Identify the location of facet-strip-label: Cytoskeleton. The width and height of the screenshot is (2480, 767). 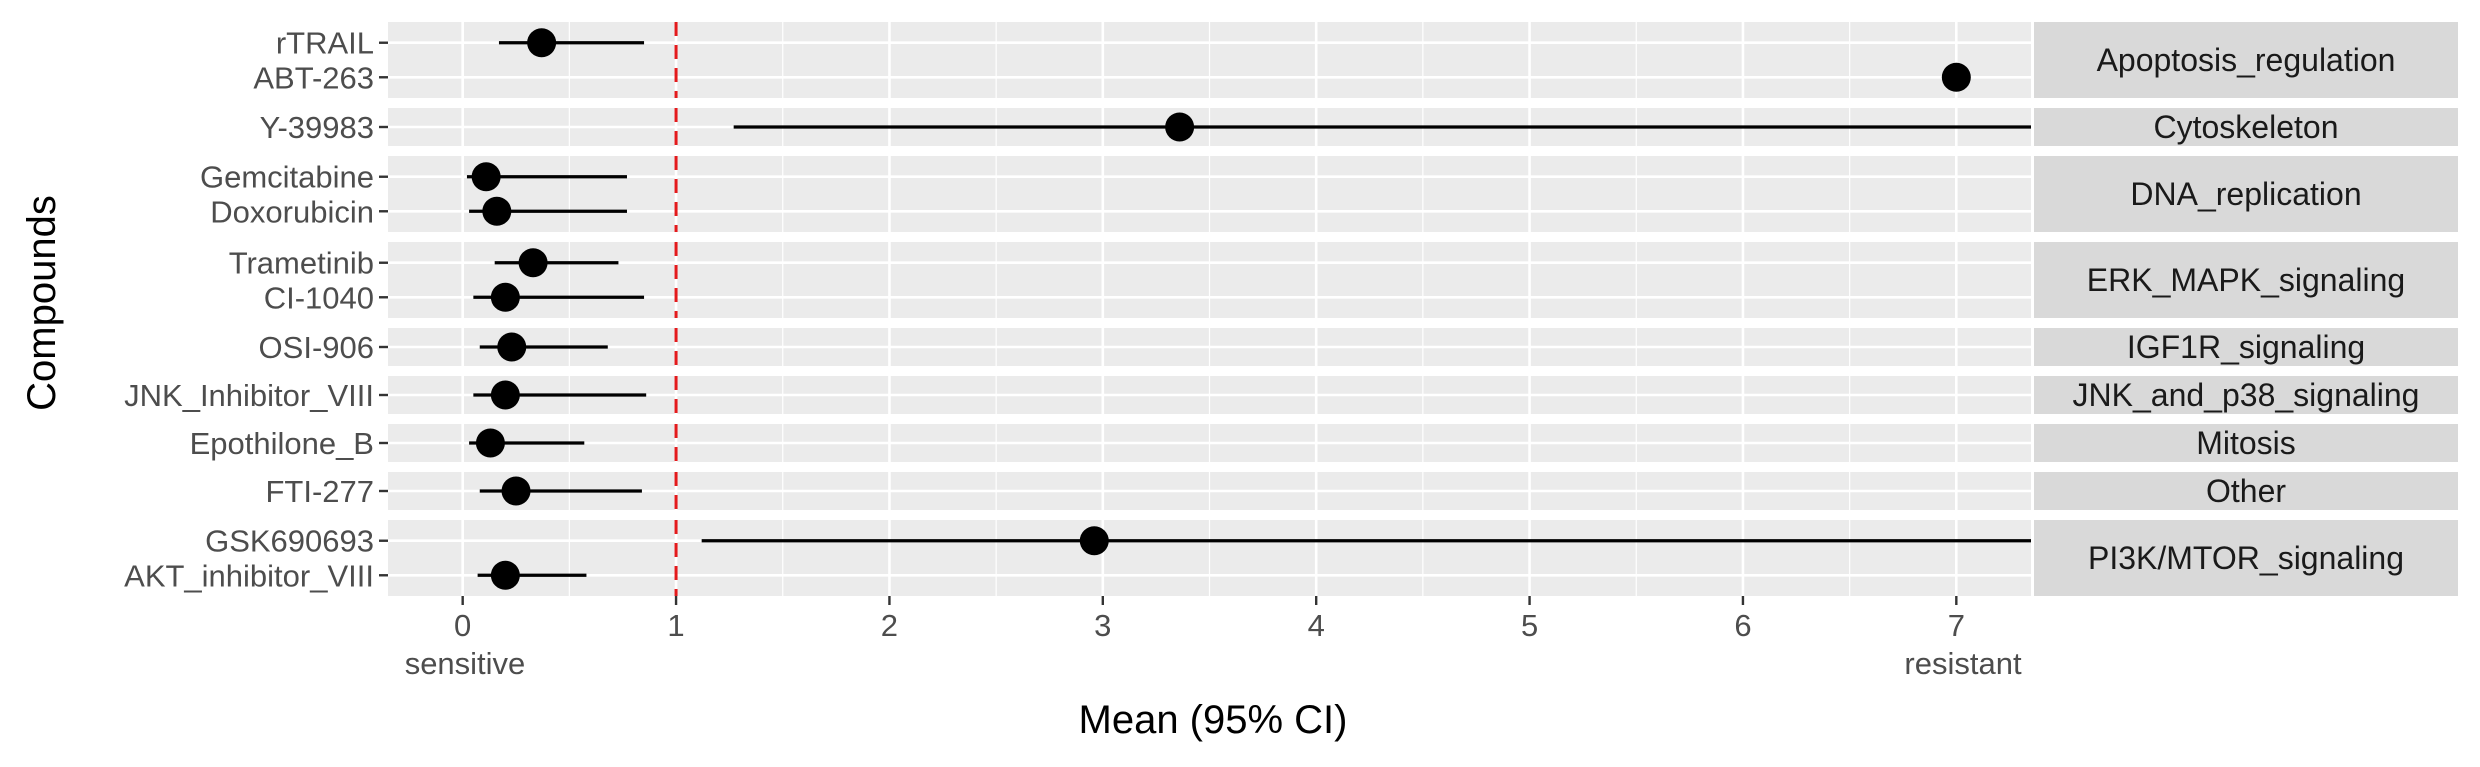
(2246, 127).